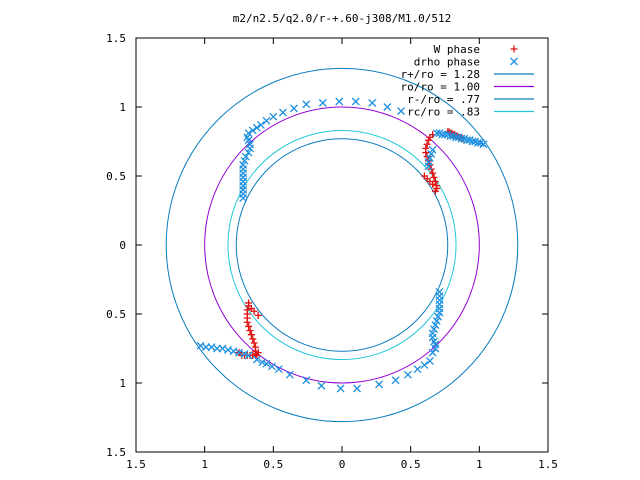 Image resolution: width=640 pixels, height=480 pixels. I want to click on y-tick-label-5: 1, so click(122, 383).